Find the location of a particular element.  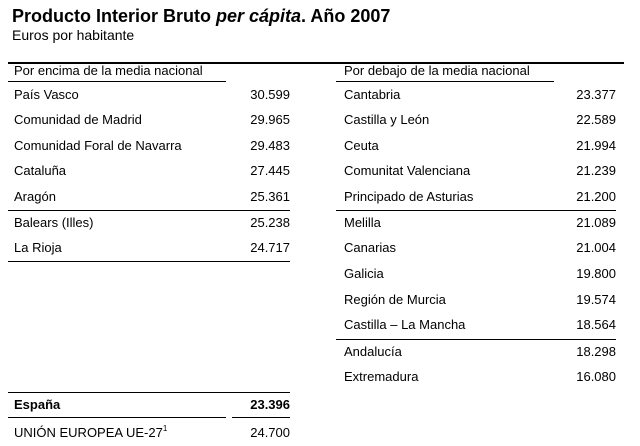

region-name: Cantabria is located at coordinates (372, 94).